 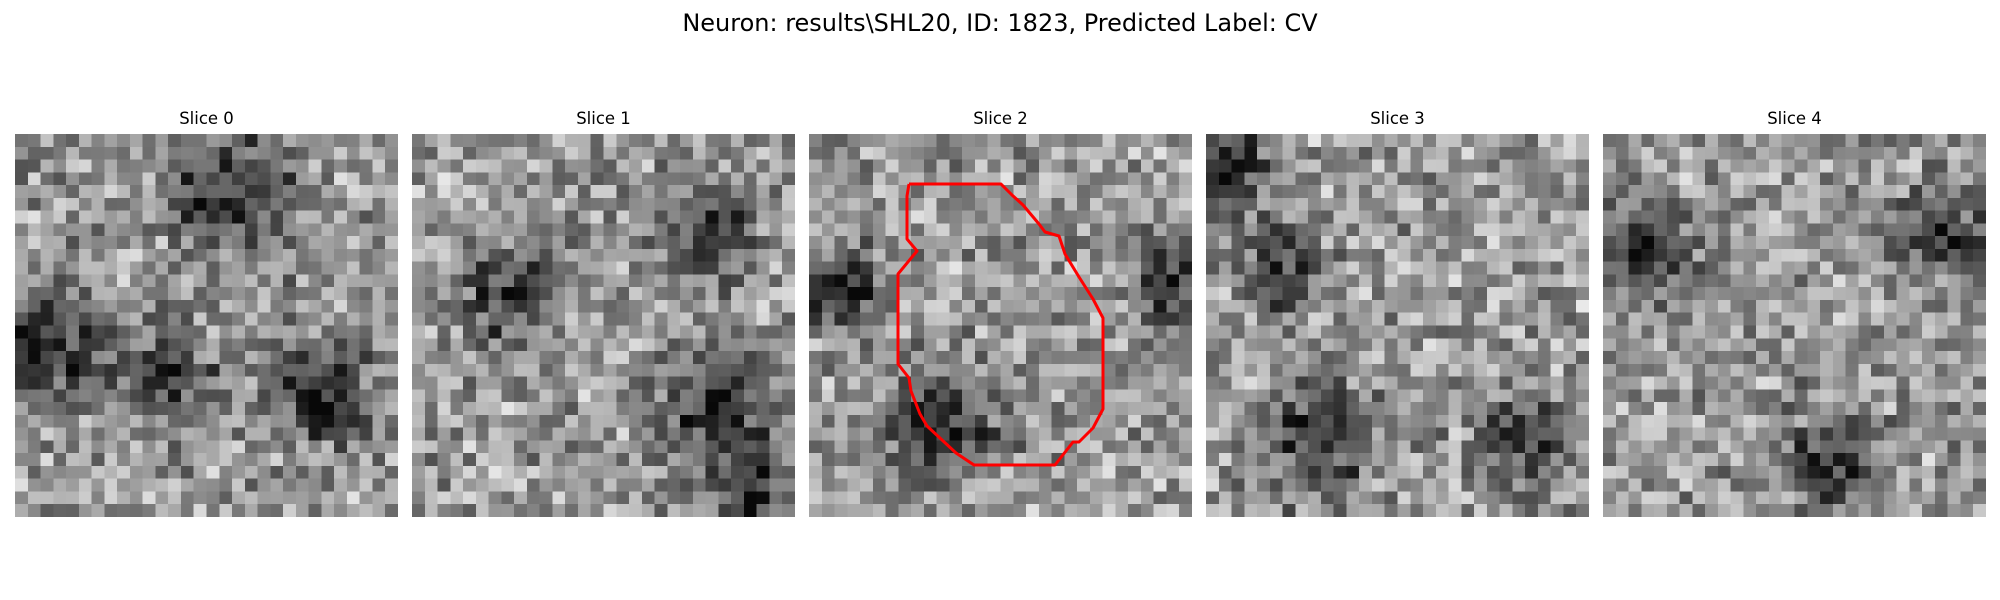 What do you see at coordinates (206, 118) in the screenshot?
I see `slice-title: Slice 0` at bounding box center [206, 118].